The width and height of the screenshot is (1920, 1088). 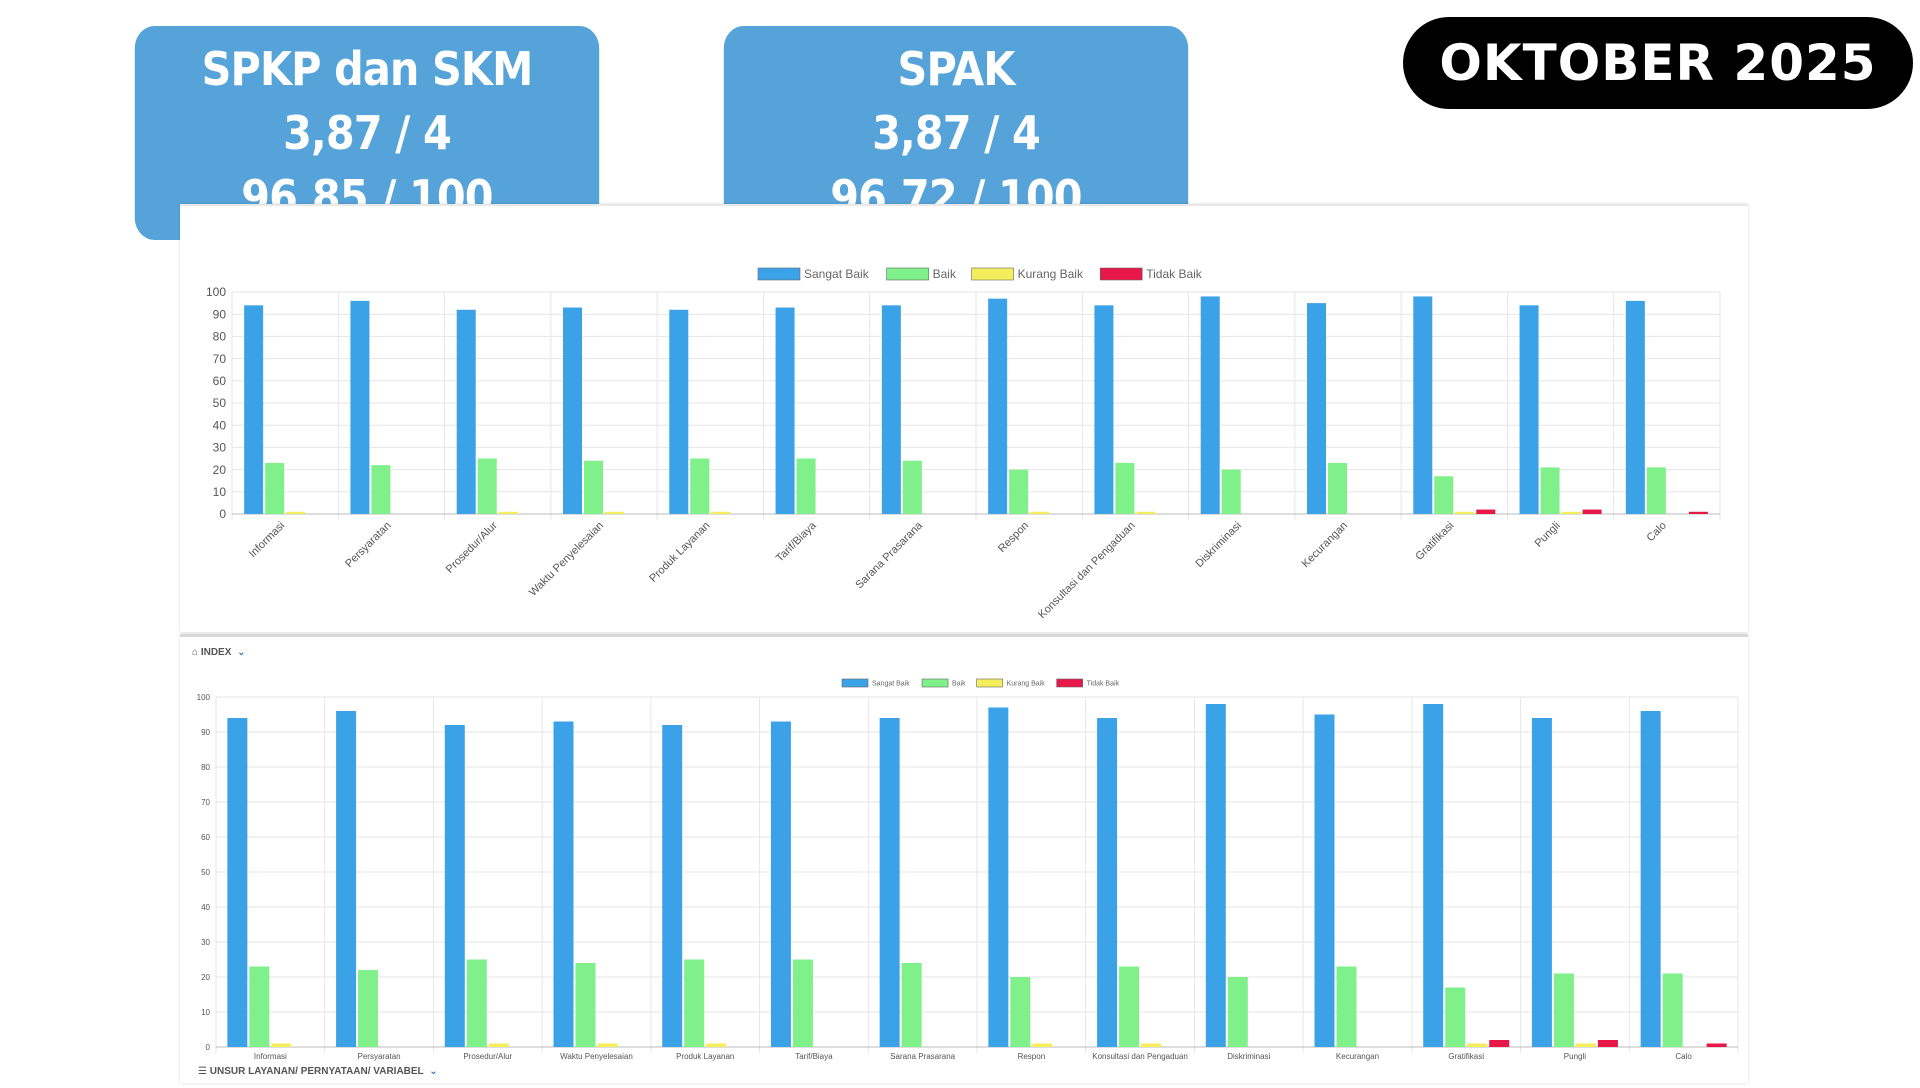 I want to click on chart-legend: Sangat Baik Baik Kurang Baik Tidak Baik, so click(x=980, y=274).